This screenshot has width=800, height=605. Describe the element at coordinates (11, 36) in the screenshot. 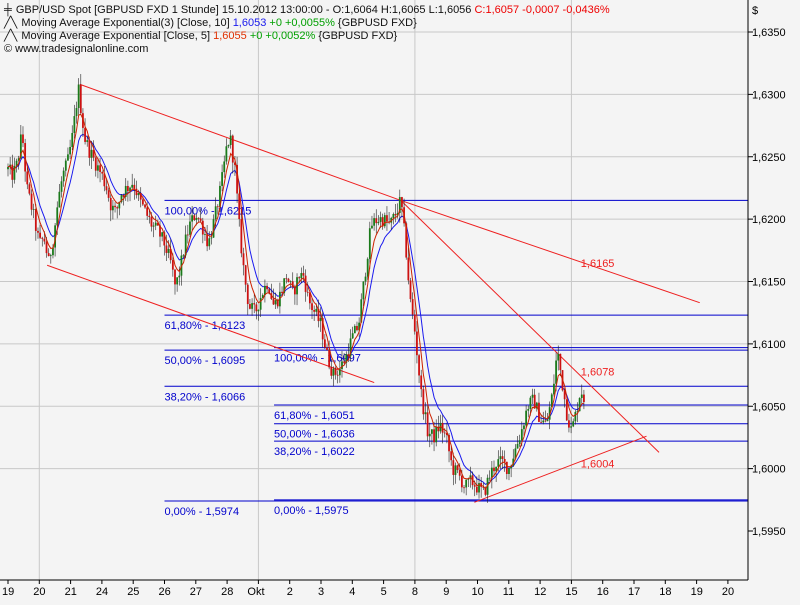

I see `line-icon: ╱╲` at that location.